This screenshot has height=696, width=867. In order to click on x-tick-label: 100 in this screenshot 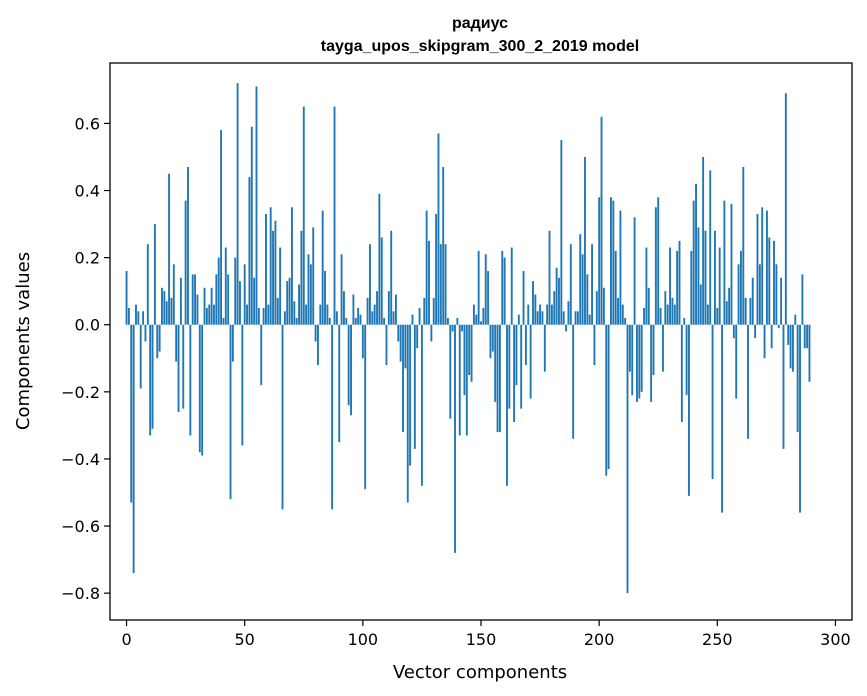, I will do `click(363, 639)`.